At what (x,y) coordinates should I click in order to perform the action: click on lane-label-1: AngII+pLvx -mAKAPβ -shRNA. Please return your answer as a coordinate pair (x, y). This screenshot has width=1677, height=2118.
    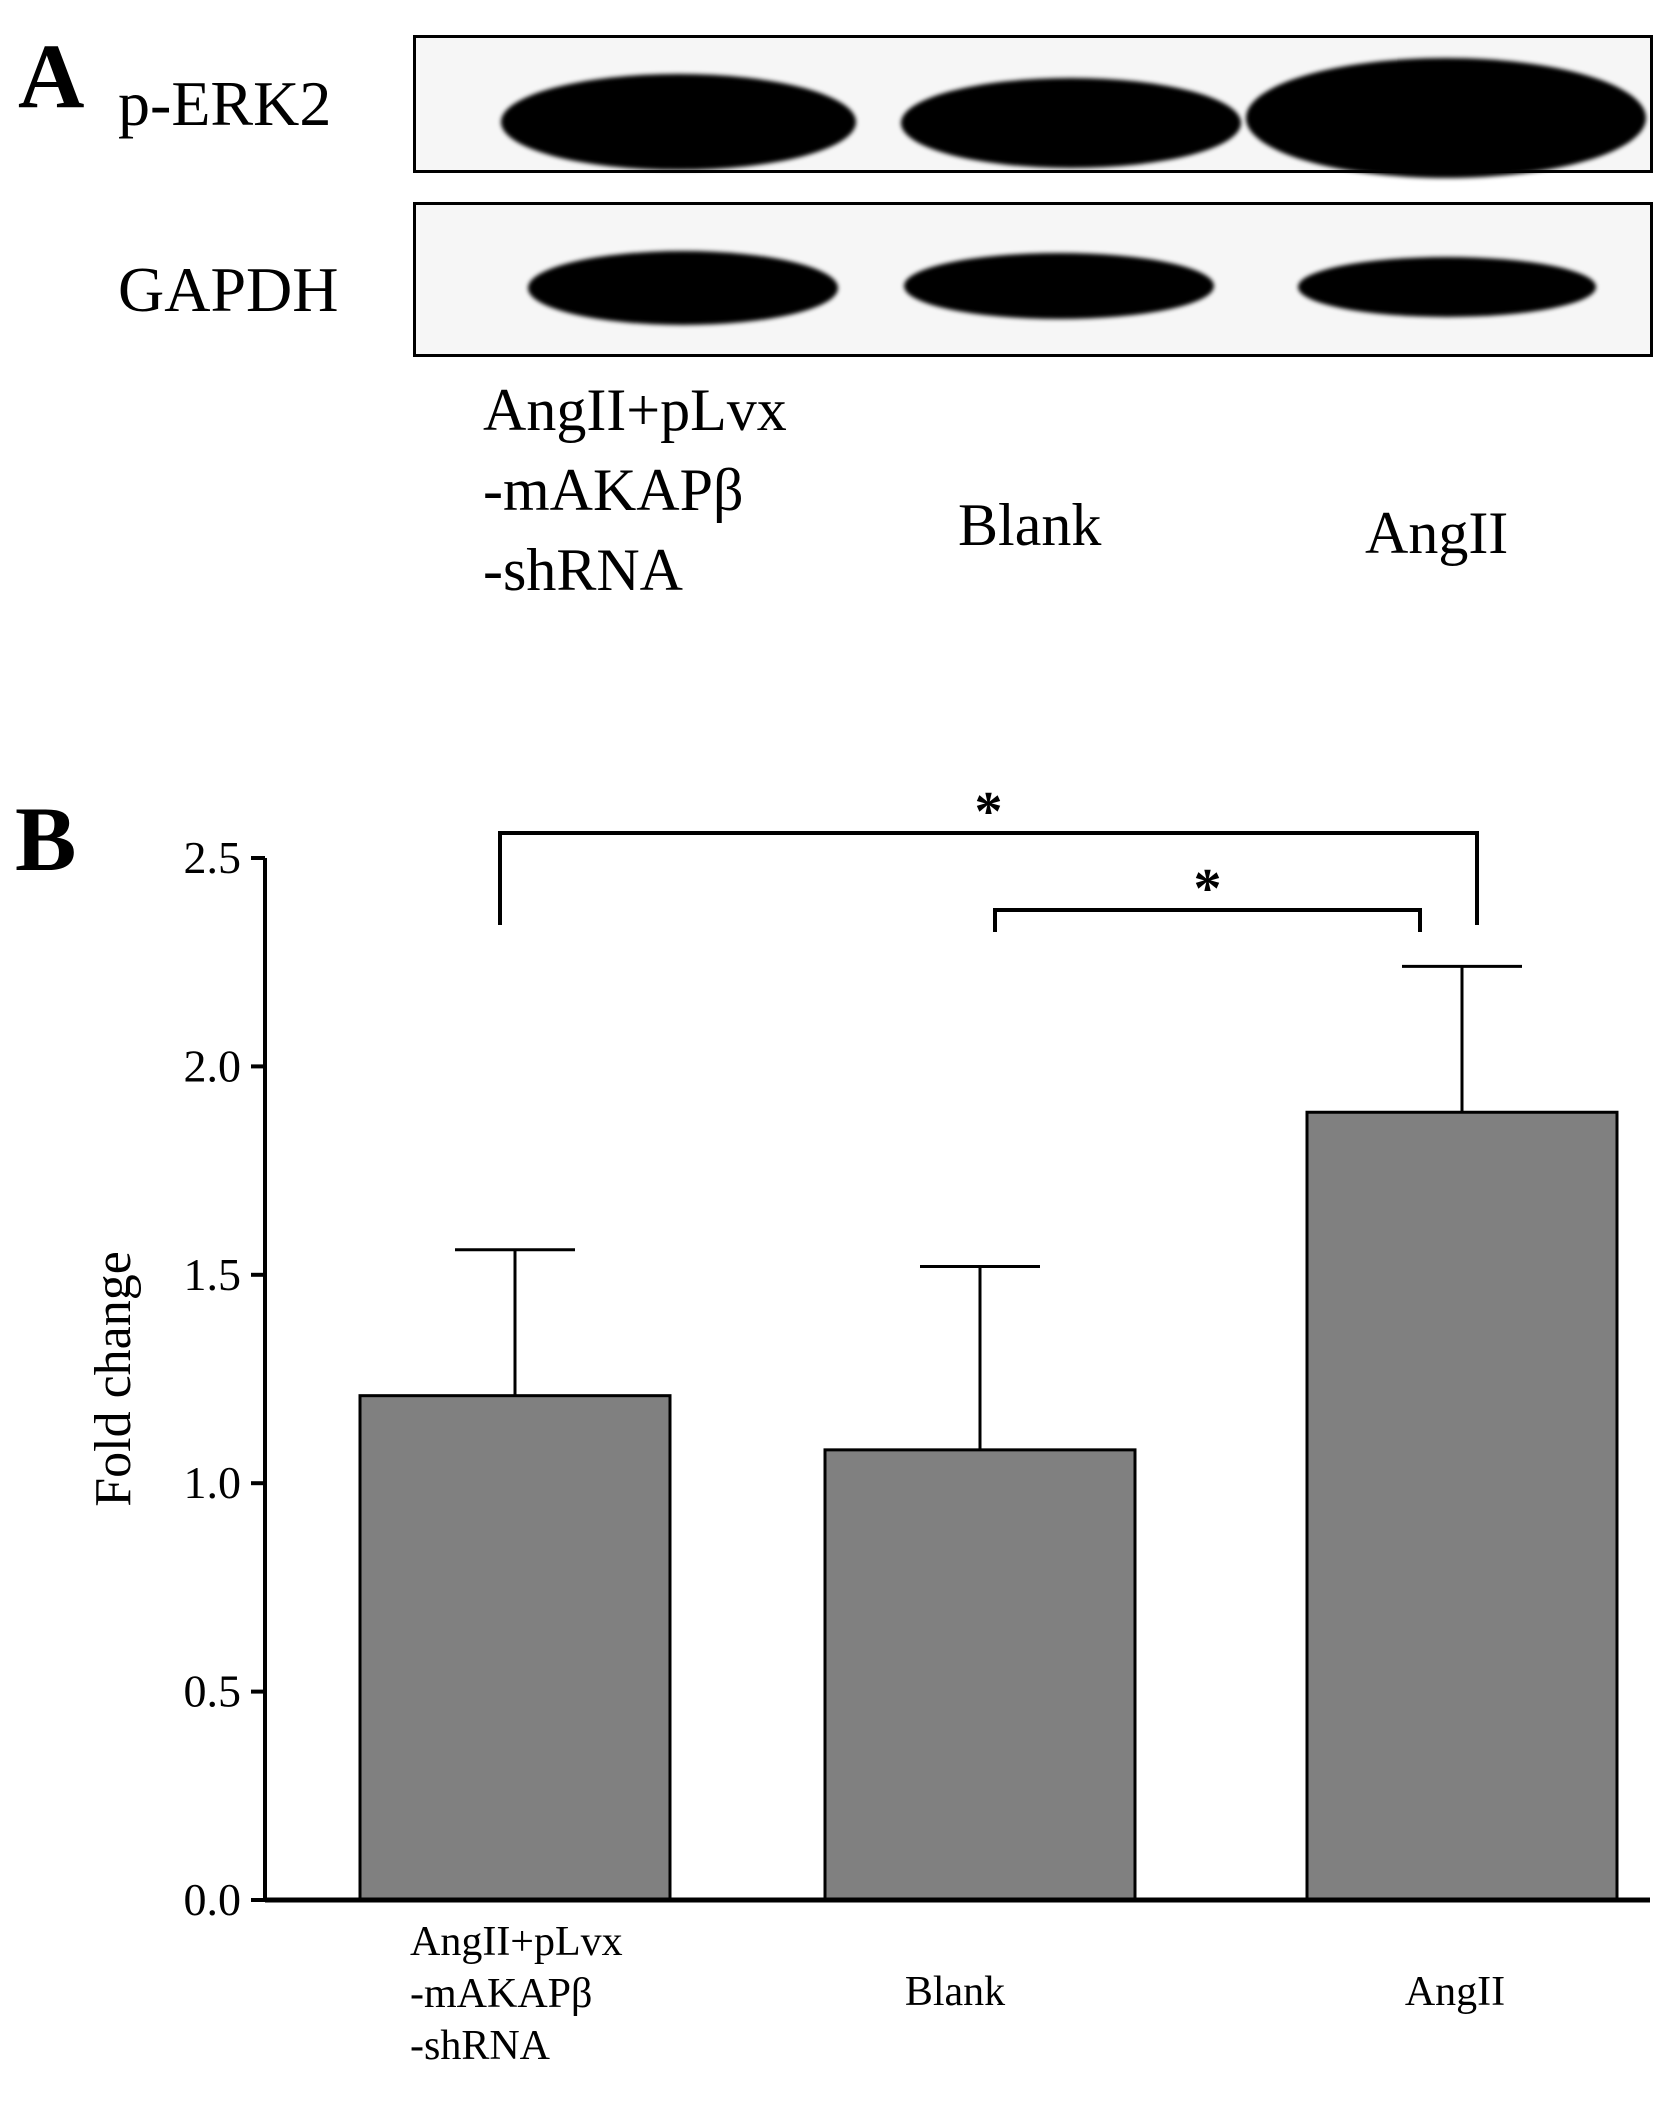
    Looking at the image, I should click on (635, 490).